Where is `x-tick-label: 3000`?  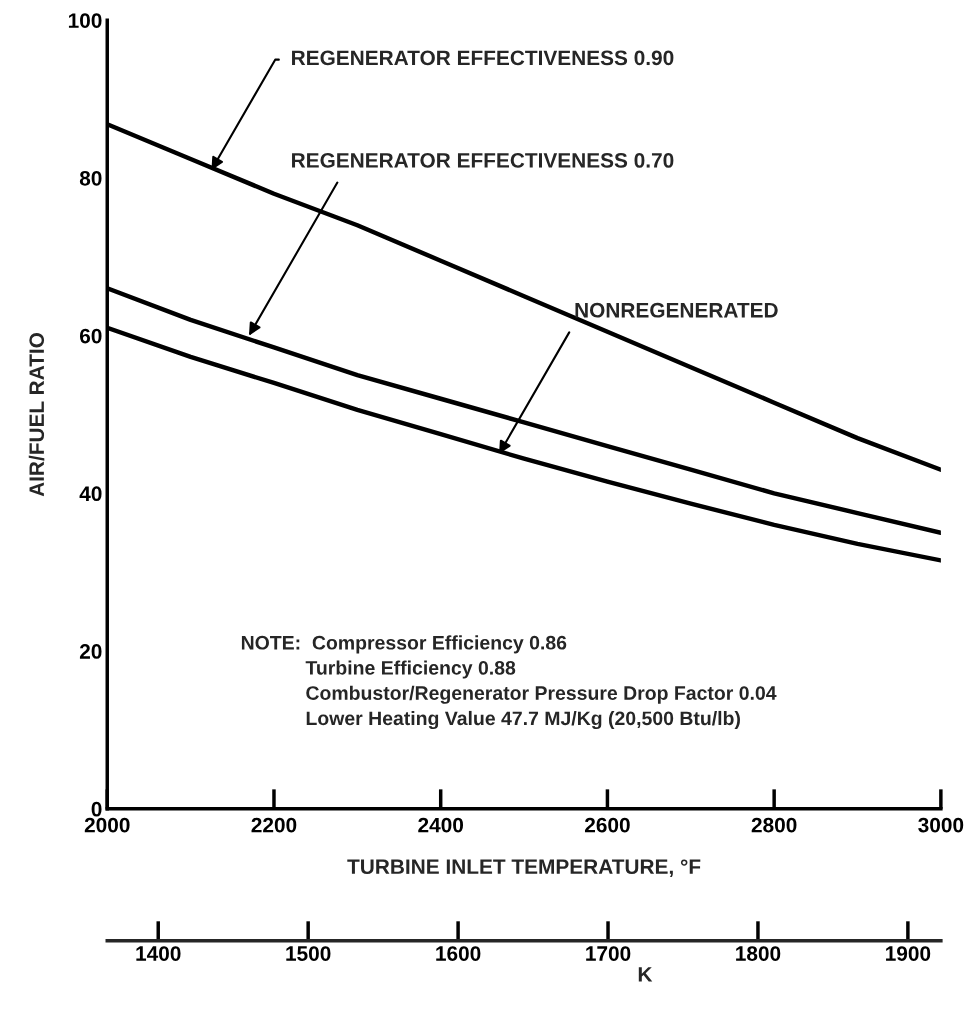 x-tick-label: 3000 is located at coordinates (941, 825).